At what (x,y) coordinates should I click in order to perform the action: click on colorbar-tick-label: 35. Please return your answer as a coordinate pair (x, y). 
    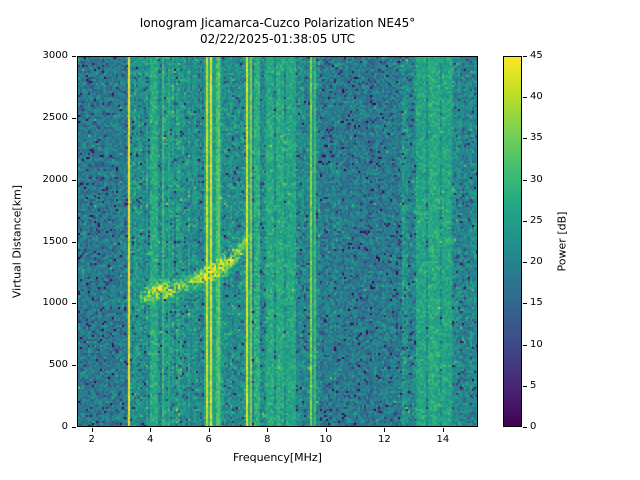
    Looking at the image, I should click on (536, 138).